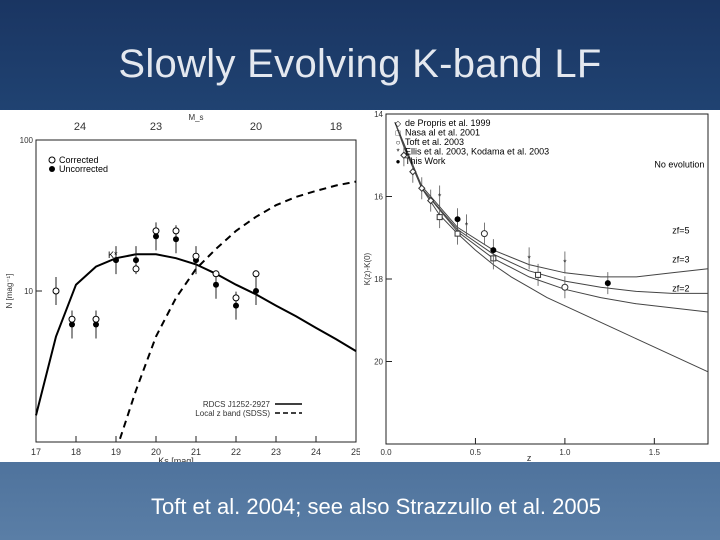 This screenshot has height=540, width=720. Describe the element at coordinates (680, 288) in the screenshot. I see `curve-label: zf=2` at that location.